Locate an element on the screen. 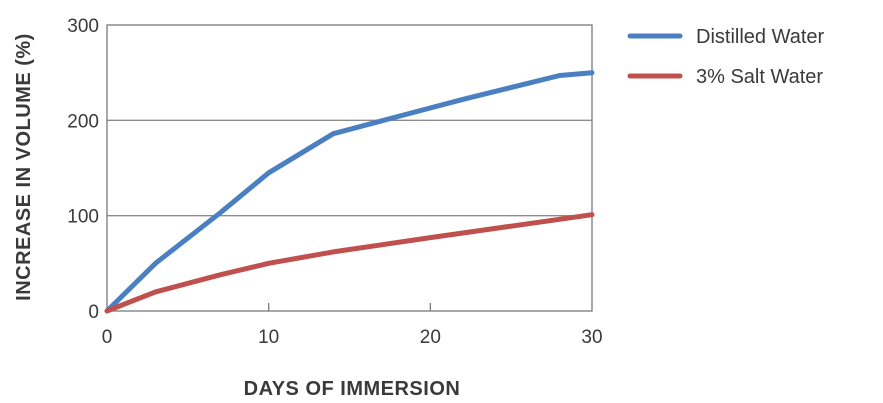 Image resolution: width=883 pixels, height=403 pixels. legend-label-2: 3% Salt Water is located at coordinates (759, 77).